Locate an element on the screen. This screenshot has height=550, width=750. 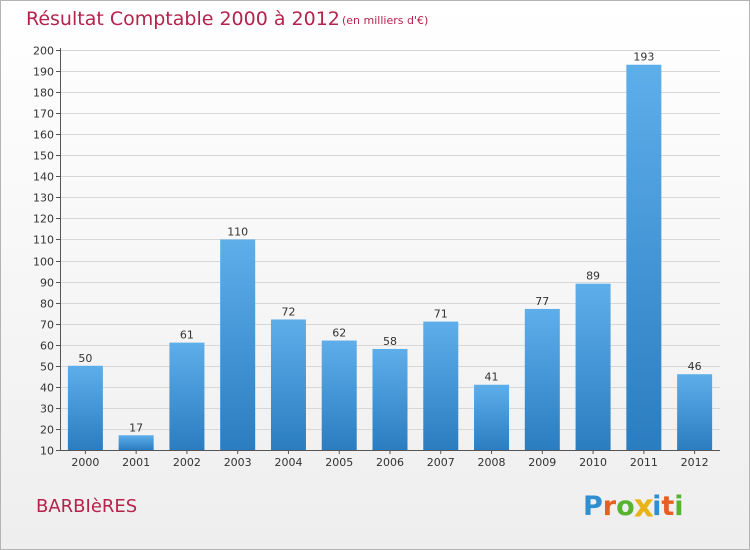
bar-2005 is located at coordinates (339, 395).